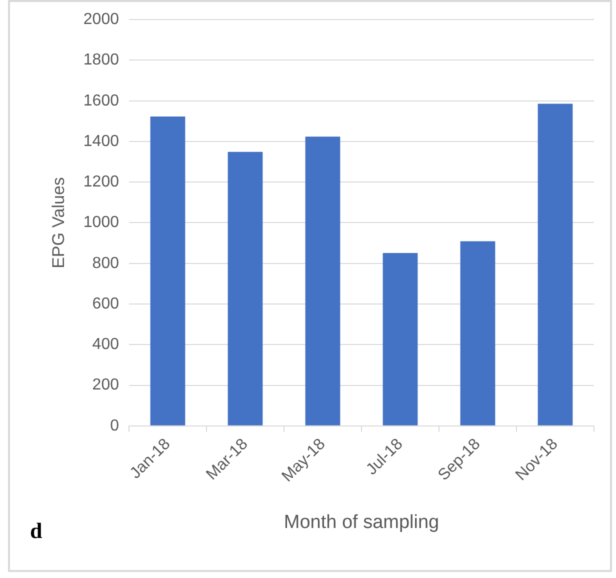 Image resolution: width=616 pixels, height=578 pixels. Describe the element at coordinates (101, 182) in the screenshot. I see `y-tick-label: 1200` at that location.